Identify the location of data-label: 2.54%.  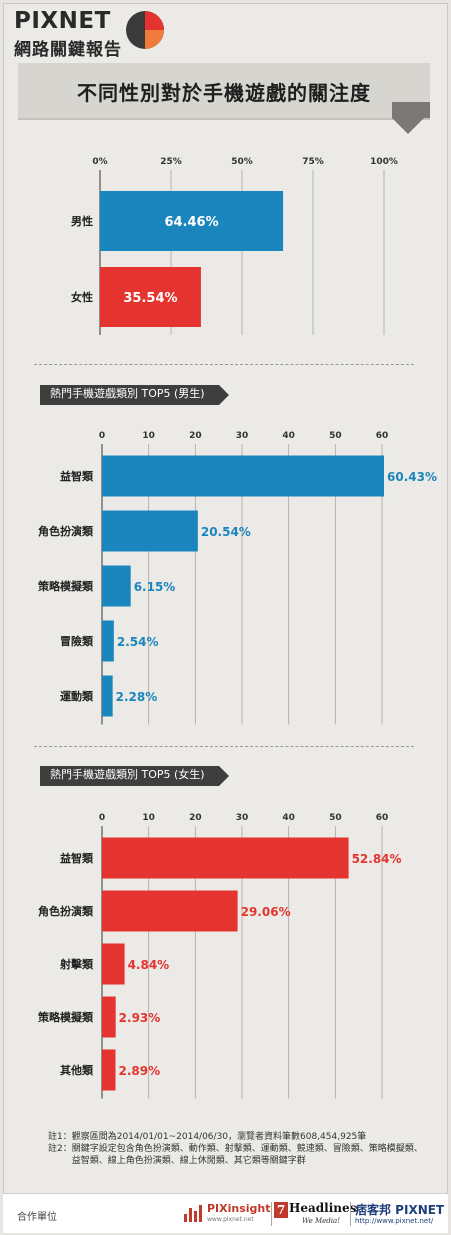
(138, 642).